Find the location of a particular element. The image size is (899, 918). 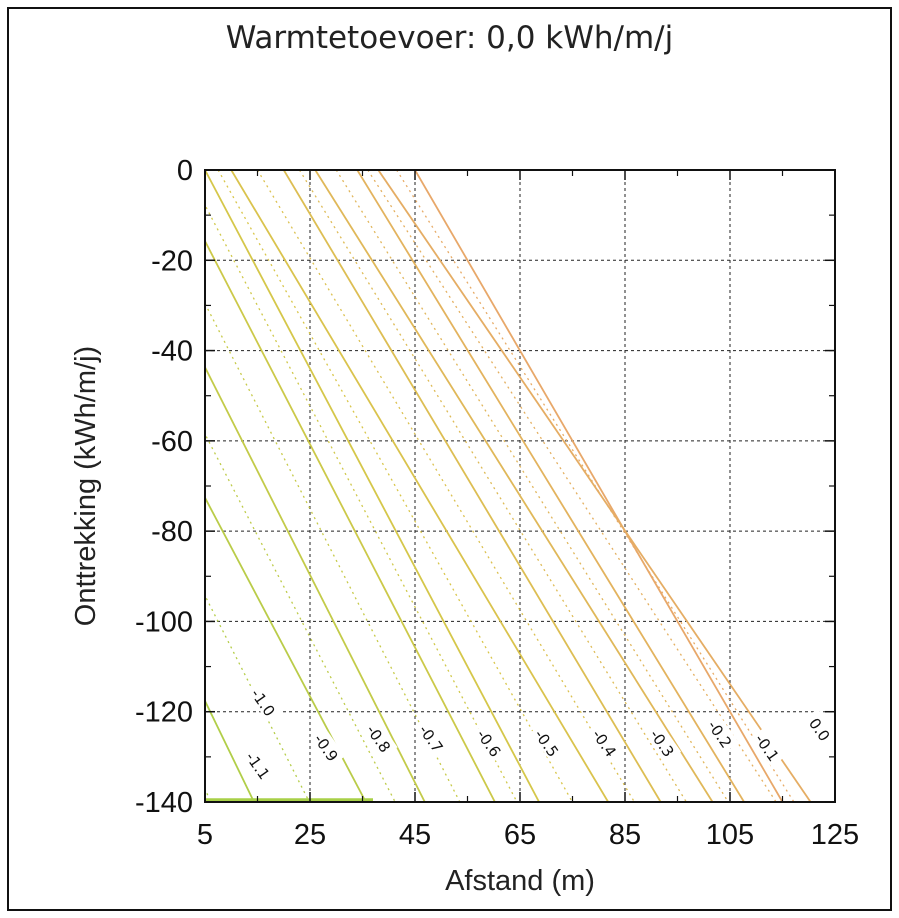

y-tick-label: 0 is located at coordinates (185, 171).